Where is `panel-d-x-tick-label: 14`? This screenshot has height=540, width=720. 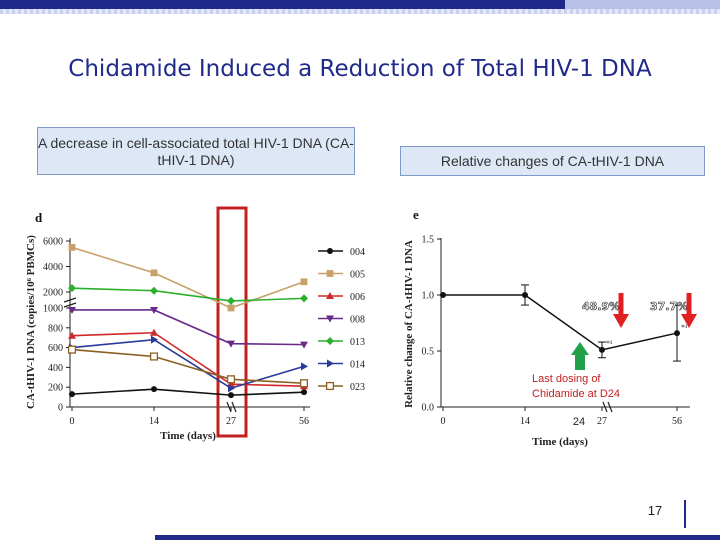
panel-d-x-tick-label: 14 is located at coordinates (154, 421).